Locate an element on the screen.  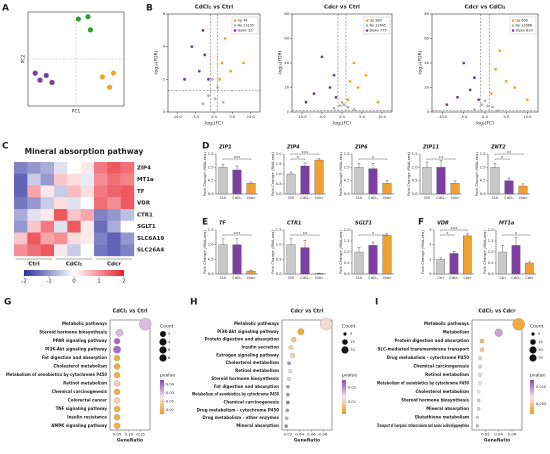
x-tick-label: 5.0 is located at coordinates (362, 117).